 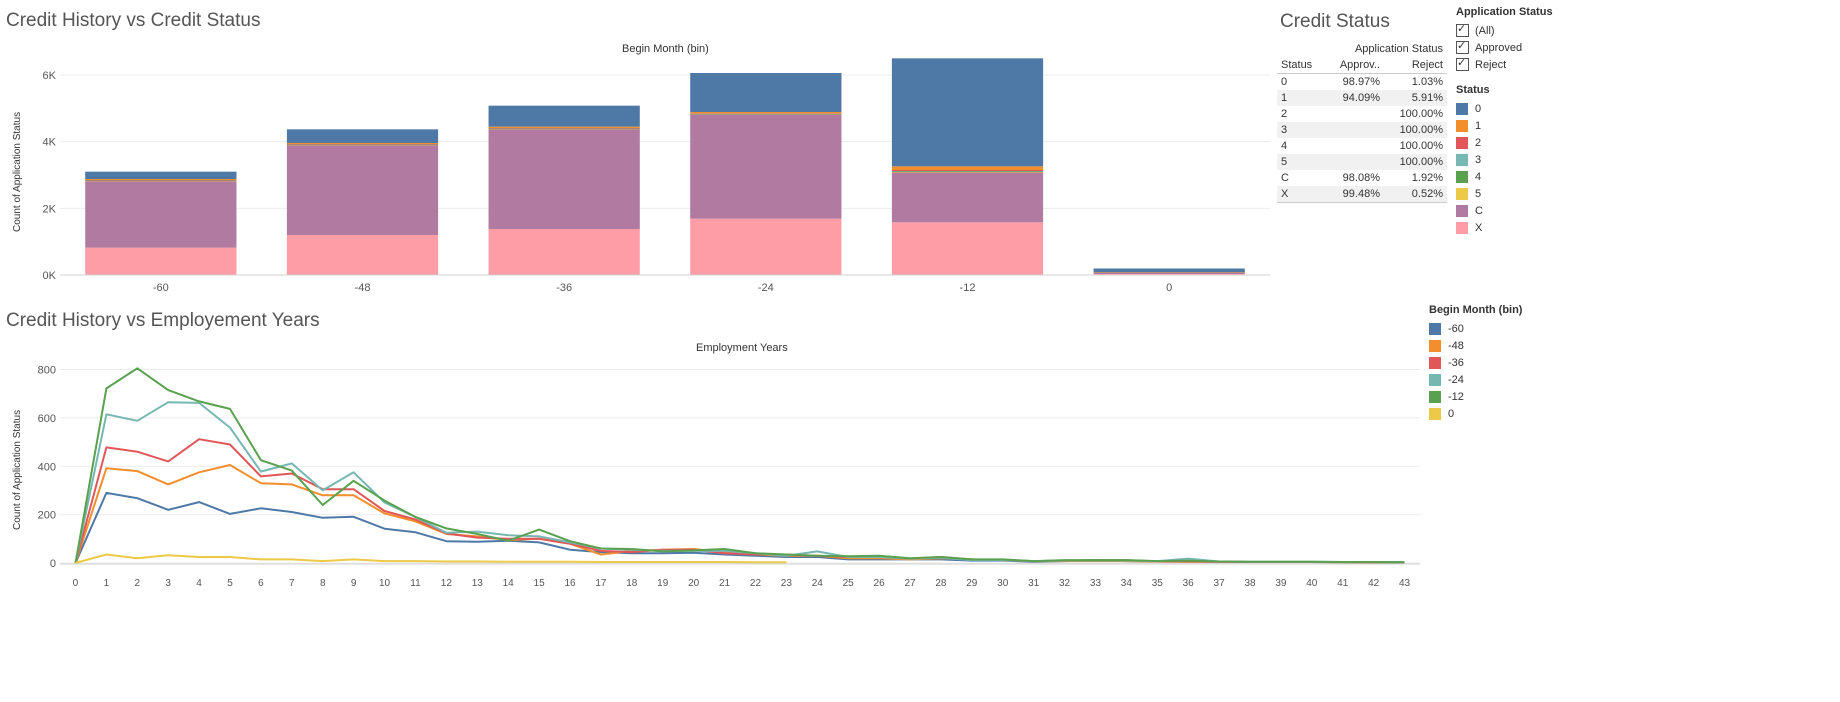 What do you see at coordinates (739, 501) in the screenshot?
I see `series-line--36` at bounding box center [739, 501].